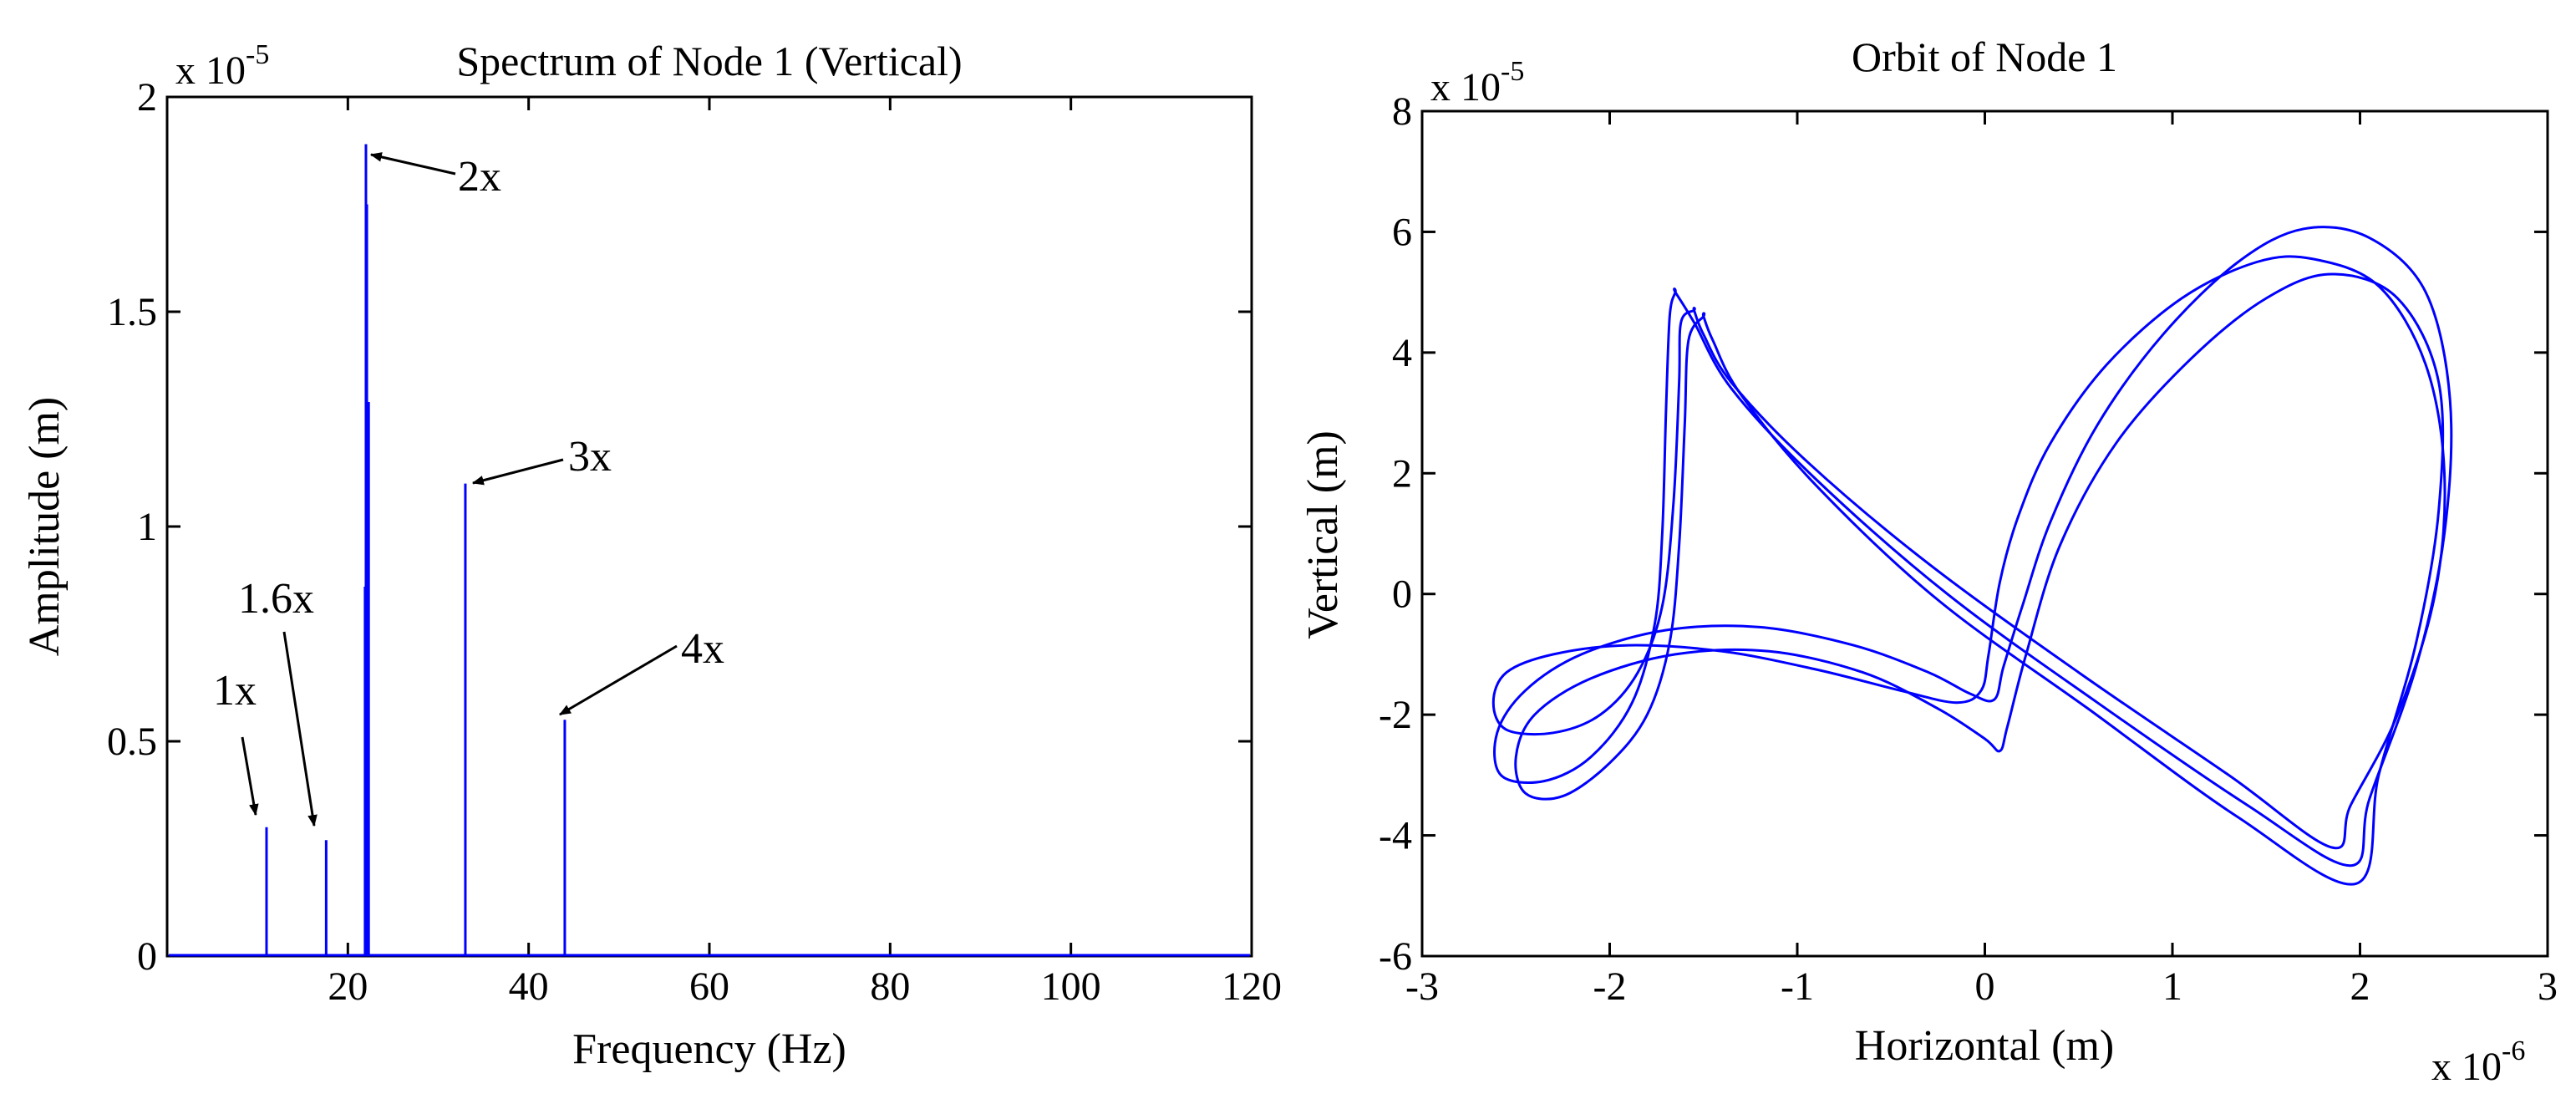 The image size is (2576, 1099). I want to click on spectrum-y-tick-label: 2, so click(147, 97).